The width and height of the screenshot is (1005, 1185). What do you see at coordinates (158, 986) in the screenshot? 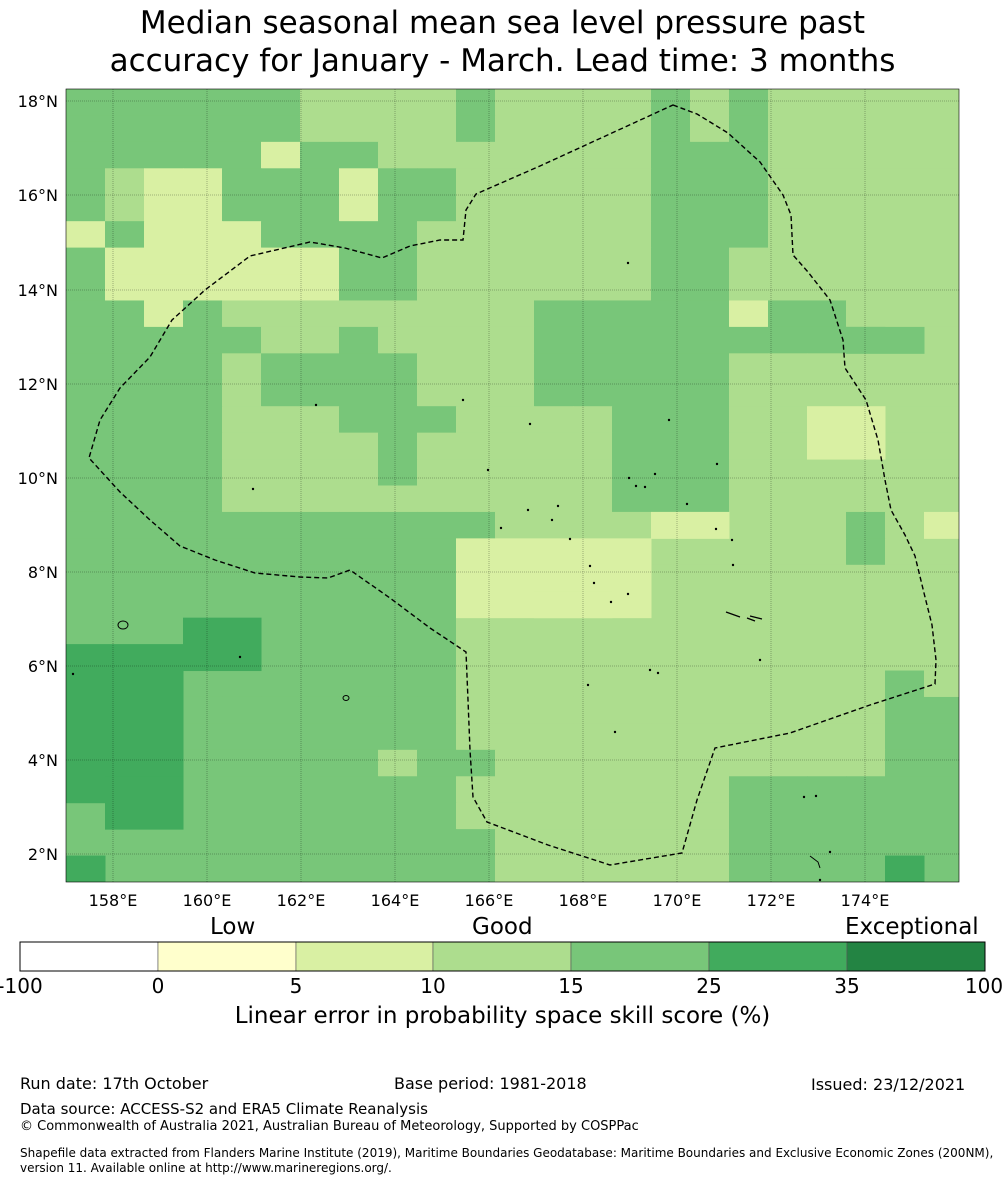
I see `colorbar-tick: 0` at bounding box center [158, 986].